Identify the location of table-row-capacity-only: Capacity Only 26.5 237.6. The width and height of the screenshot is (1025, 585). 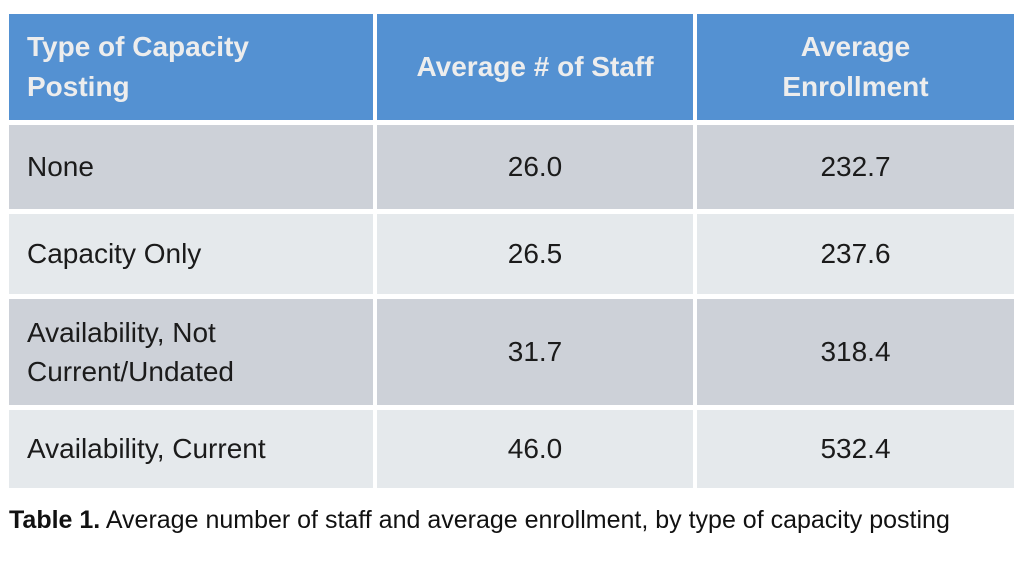
(511, 254).